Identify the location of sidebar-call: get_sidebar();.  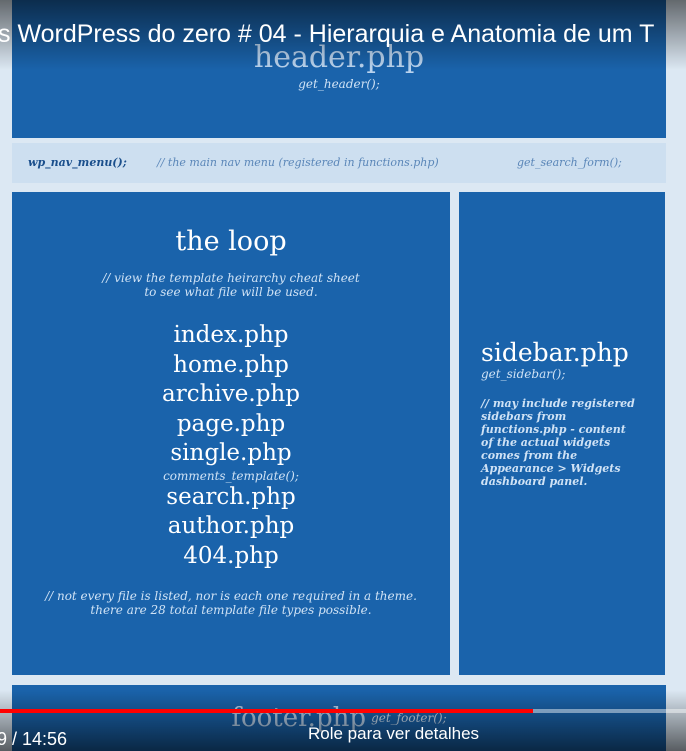
(523, 374).